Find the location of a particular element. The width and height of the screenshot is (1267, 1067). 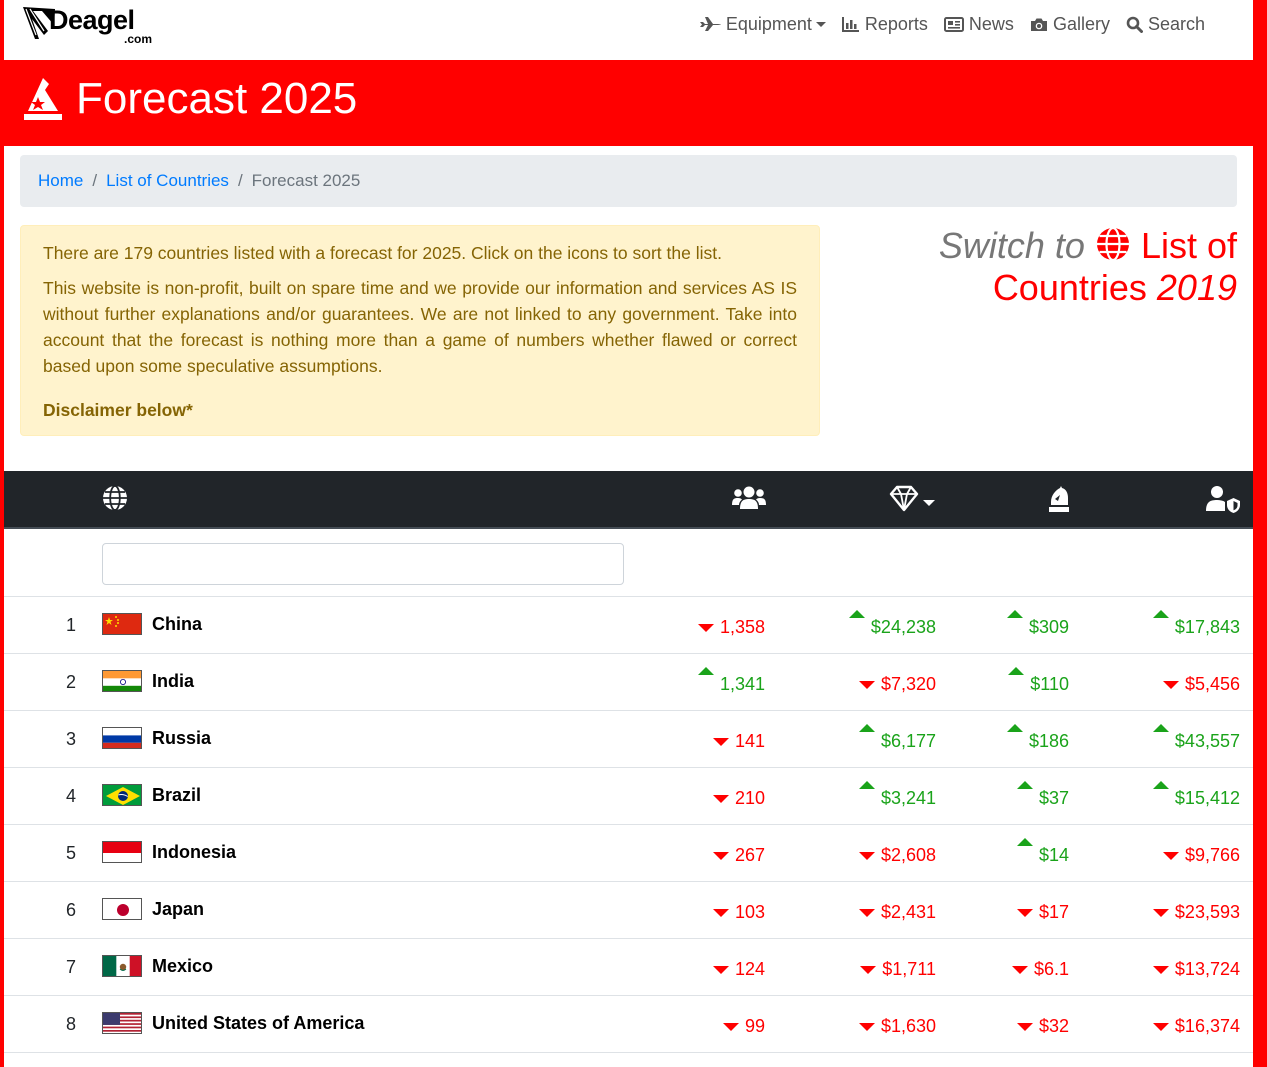

filter-row is located at coordinates (628, 563).